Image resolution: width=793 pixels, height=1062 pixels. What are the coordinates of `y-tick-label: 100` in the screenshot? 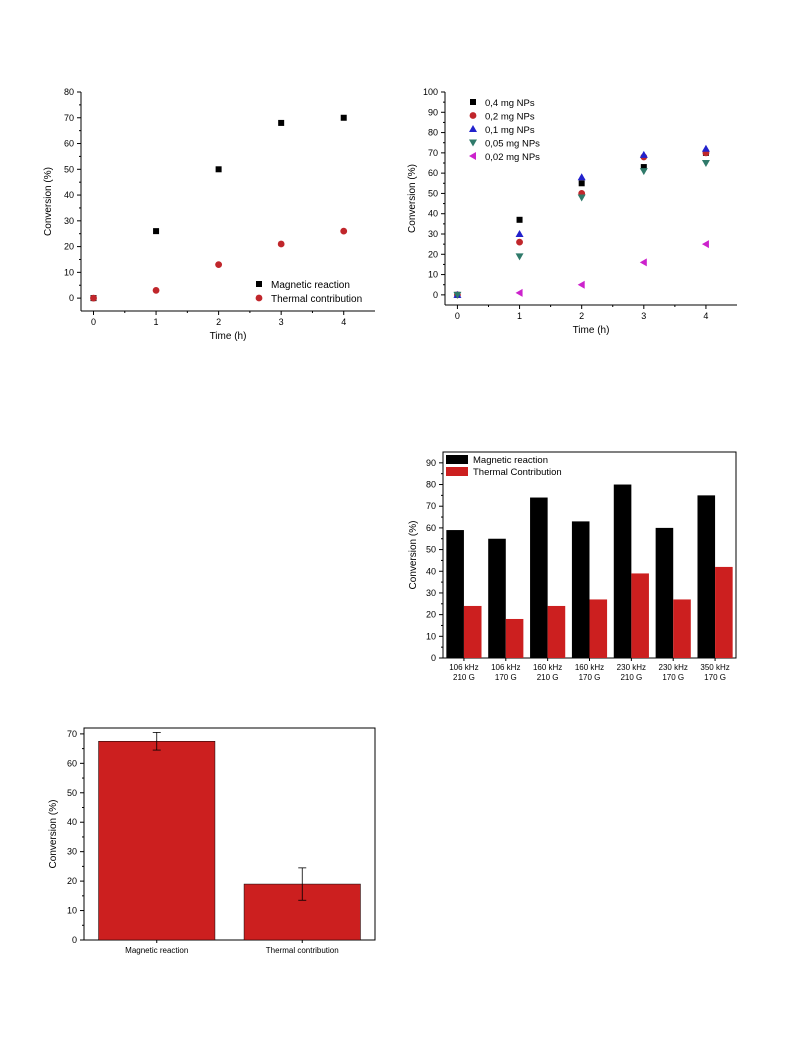 It's located at (430, 92).